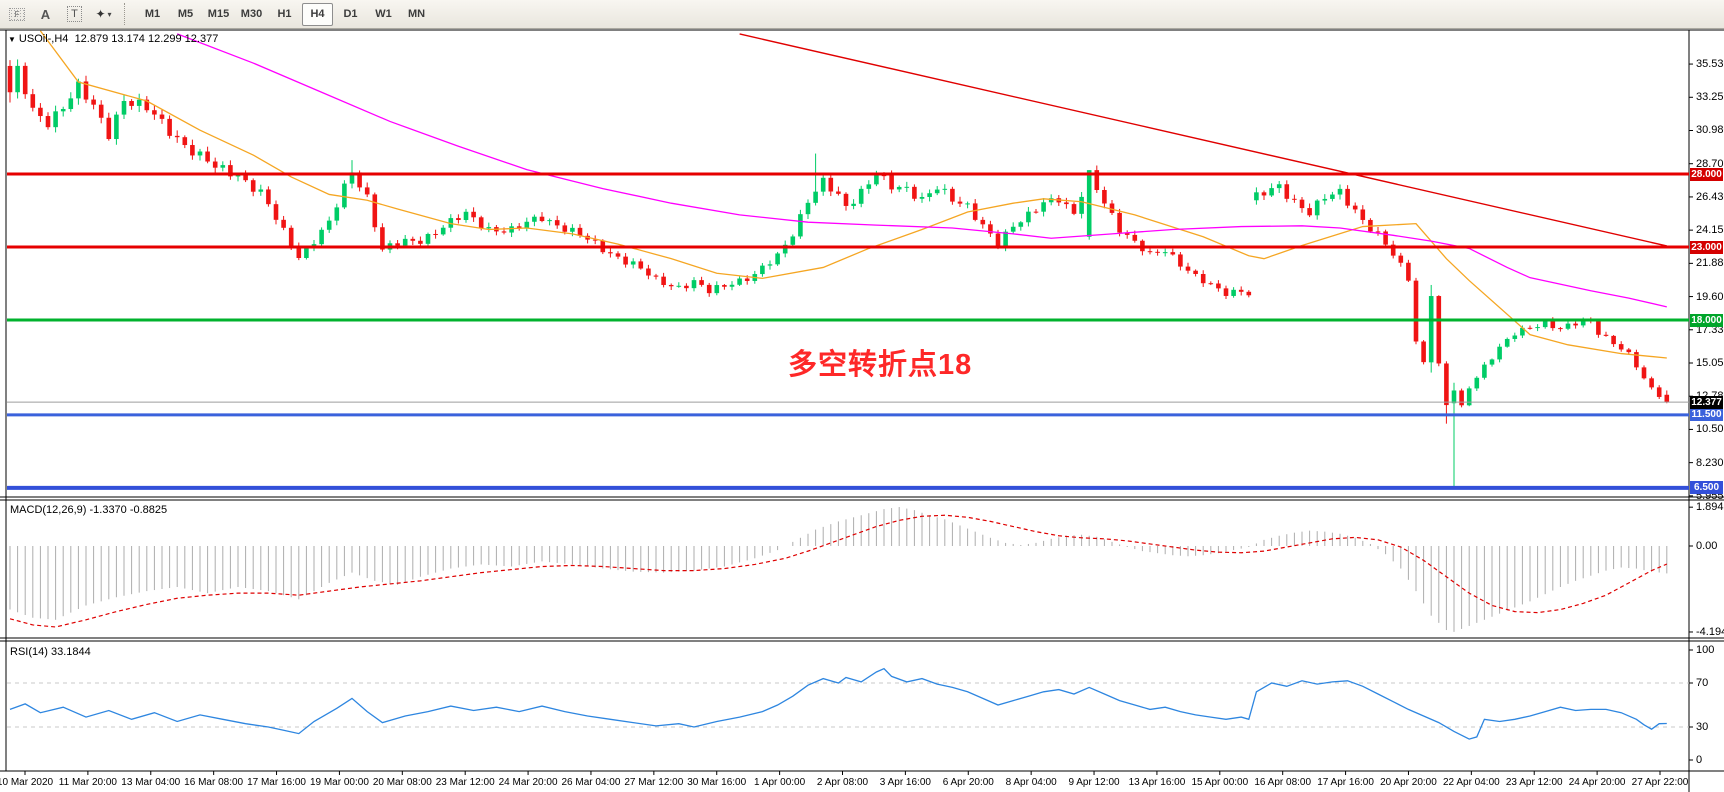 This screenshot has width=1724, height=792. What do you see at coordinates (16, 14) in the screenshot?
I see `expert-grid-icon: F` at bounding box center [16, 14].